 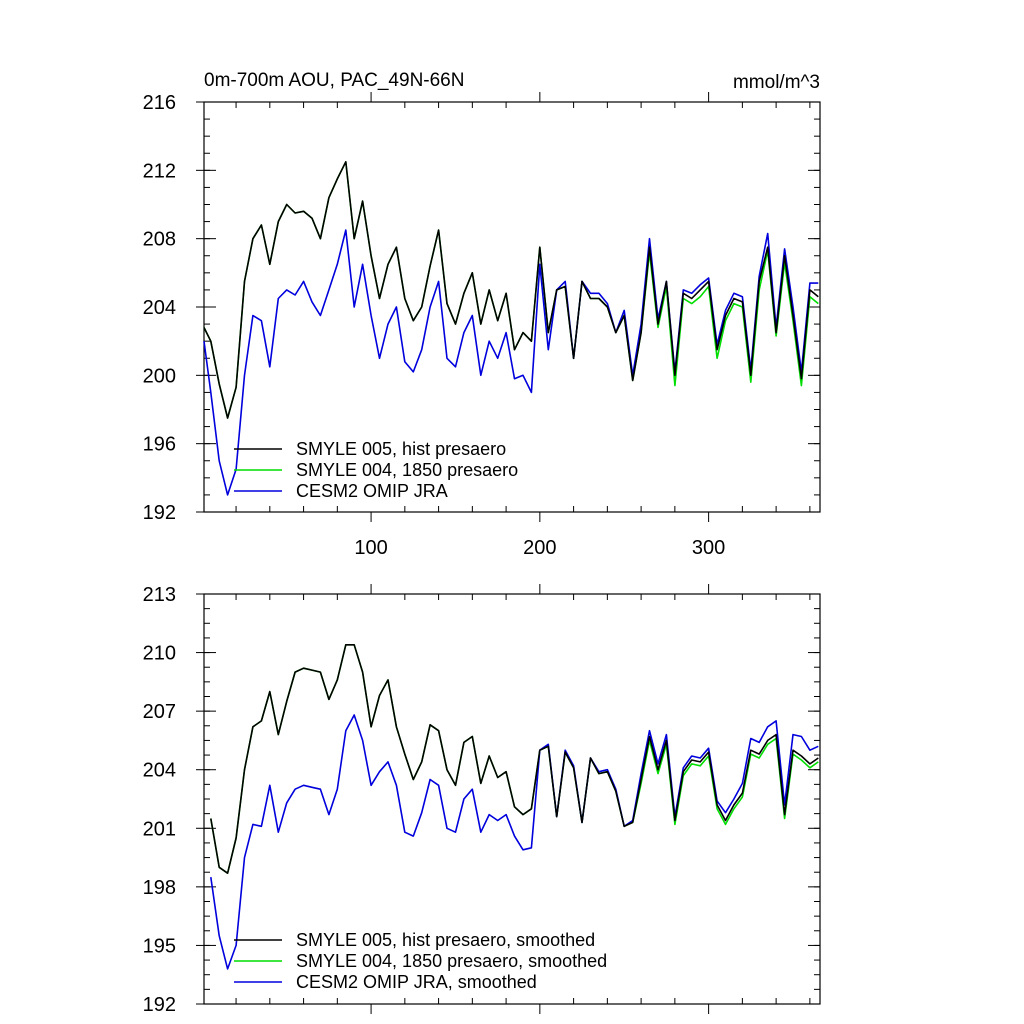 What do you see at coordinates (159, 595) in the screenshot?
I see `y-tick-label: 213` at bounding box center [159, 595].